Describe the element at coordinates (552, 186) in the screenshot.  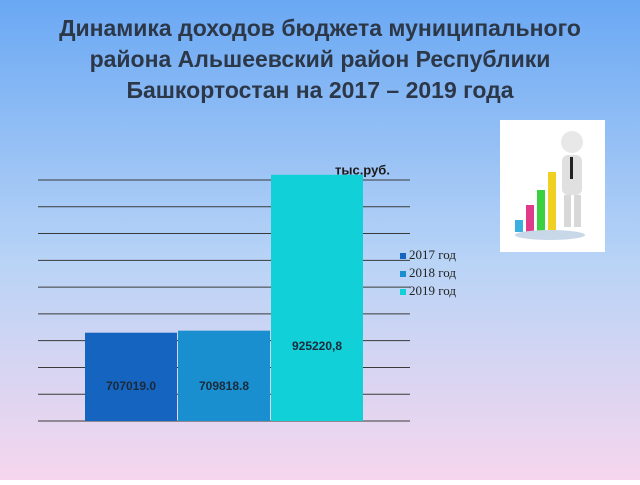
I see `illustration` at that location.